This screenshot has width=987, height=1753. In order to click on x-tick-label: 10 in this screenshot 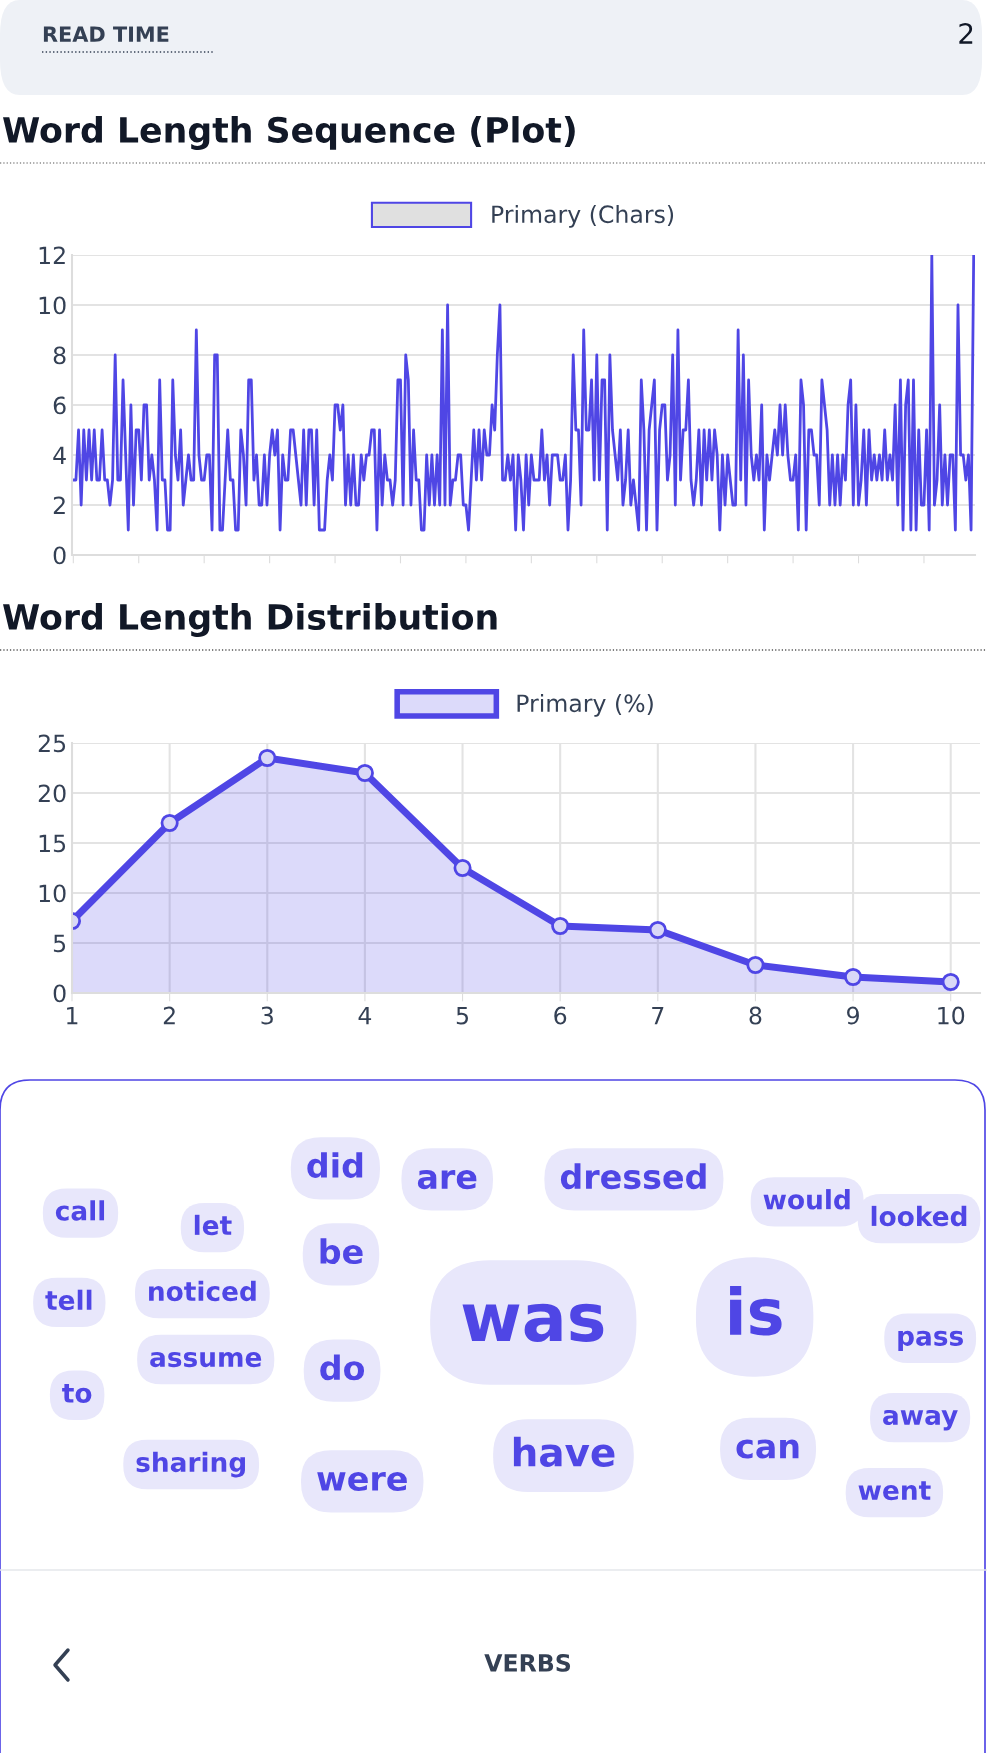, I will do `click(951, 1015)`.